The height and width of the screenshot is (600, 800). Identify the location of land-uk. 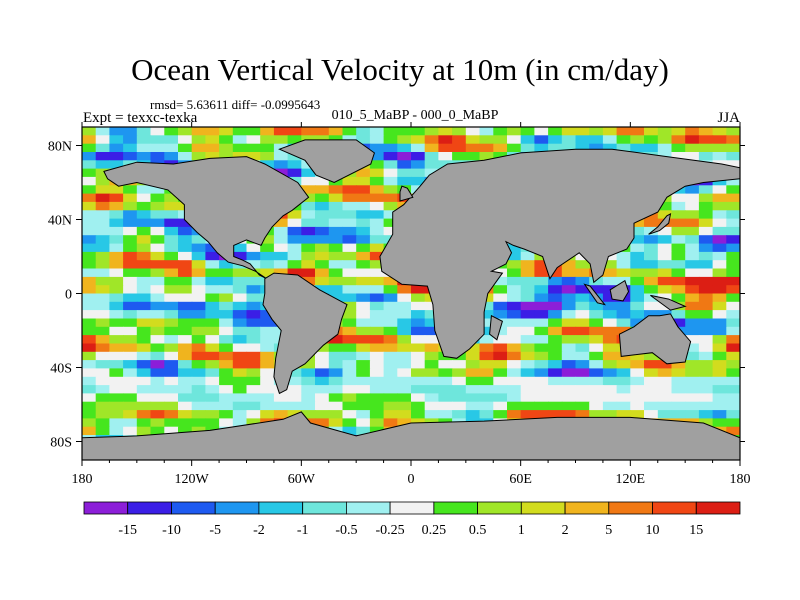
(406, 193).